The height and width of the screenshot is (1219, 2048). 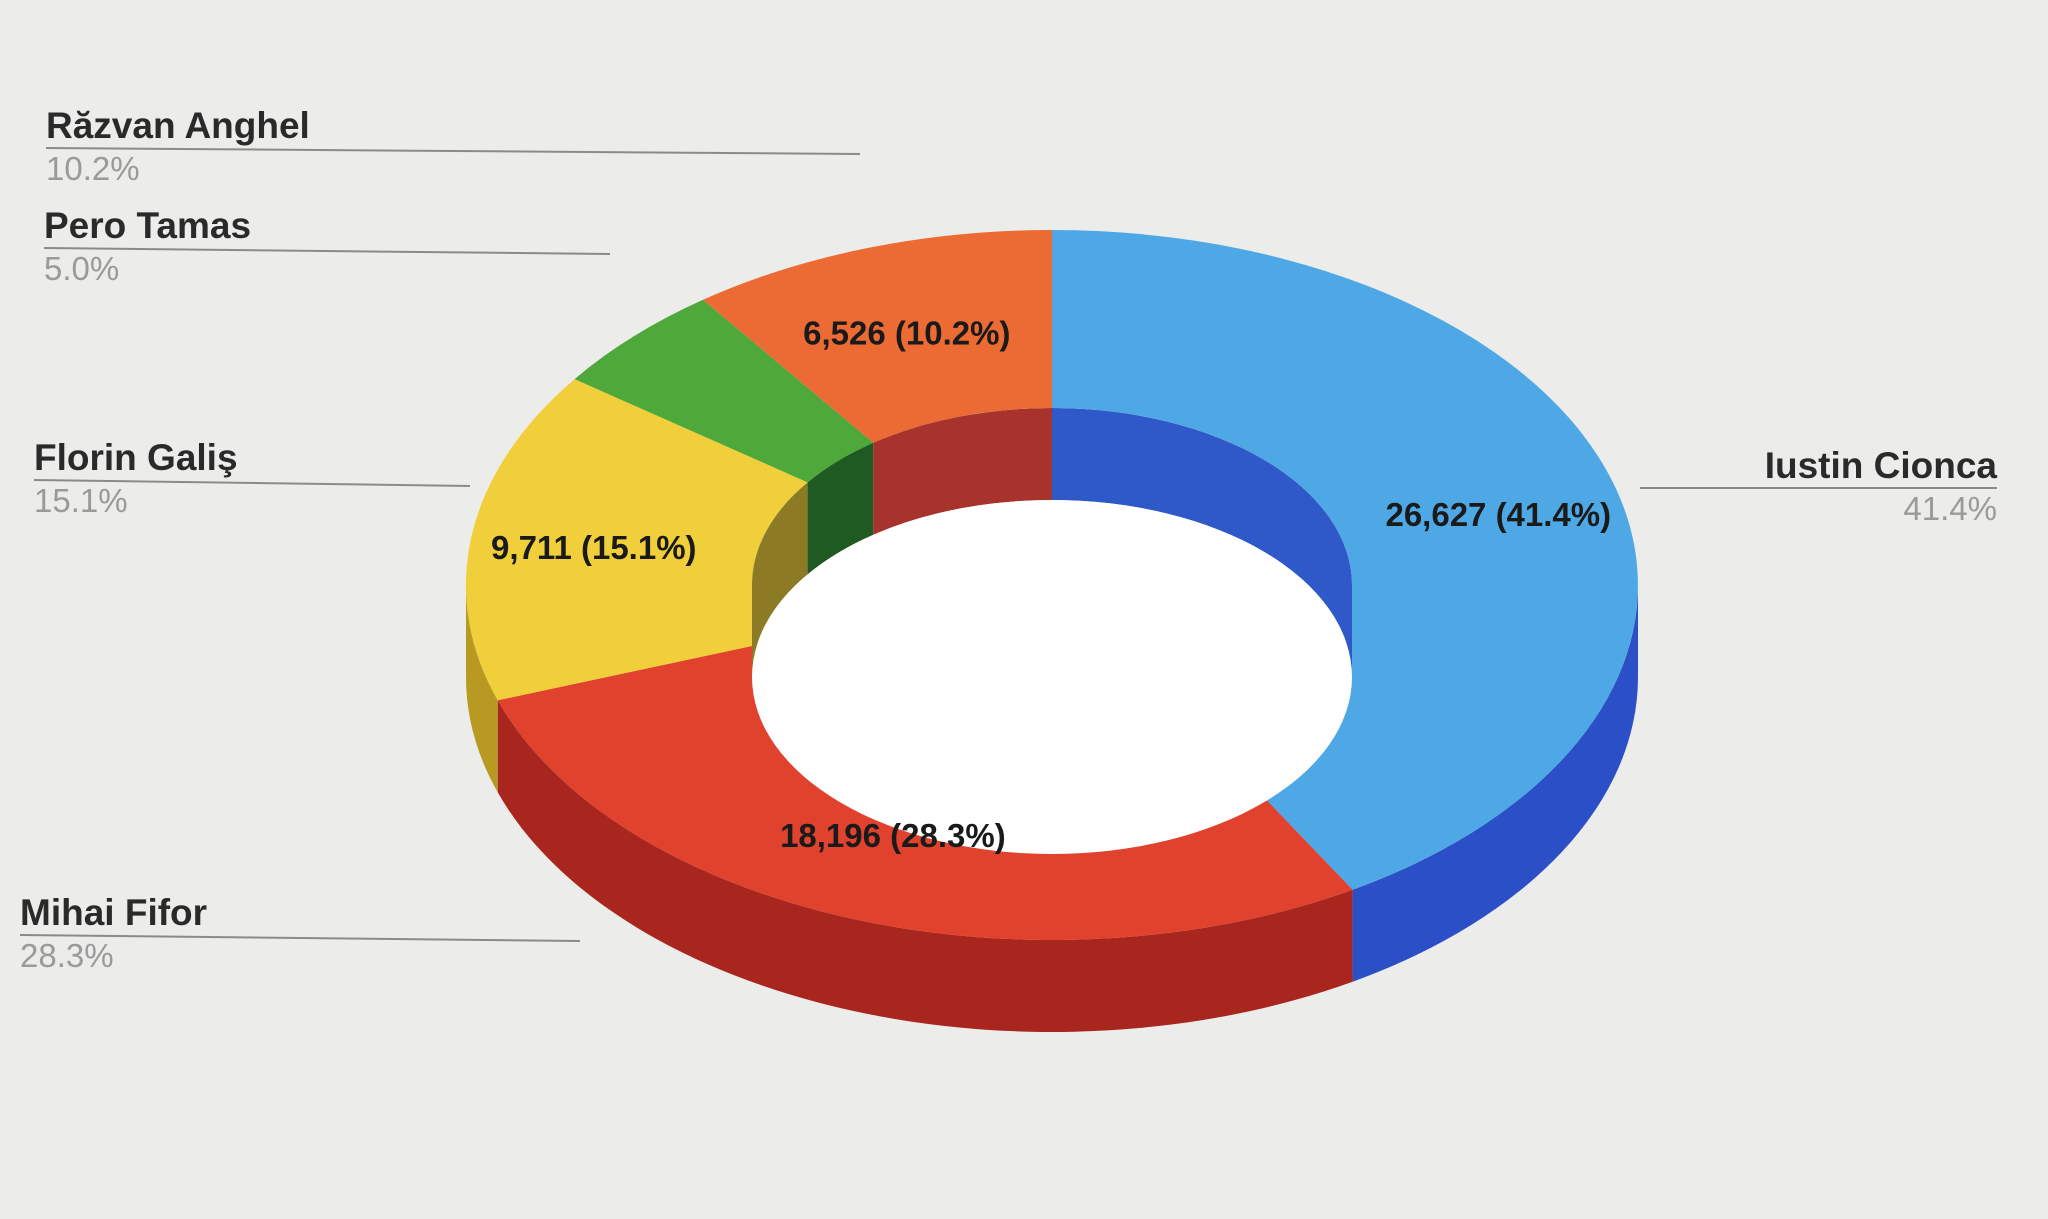 I want to click on leader-line-mihai-fifor, so click(x=300, y=938).